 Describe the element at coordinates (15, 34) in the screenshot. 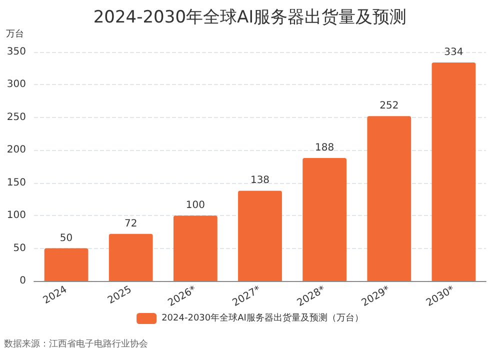

I see `y-axis-title: 万台` at that location.